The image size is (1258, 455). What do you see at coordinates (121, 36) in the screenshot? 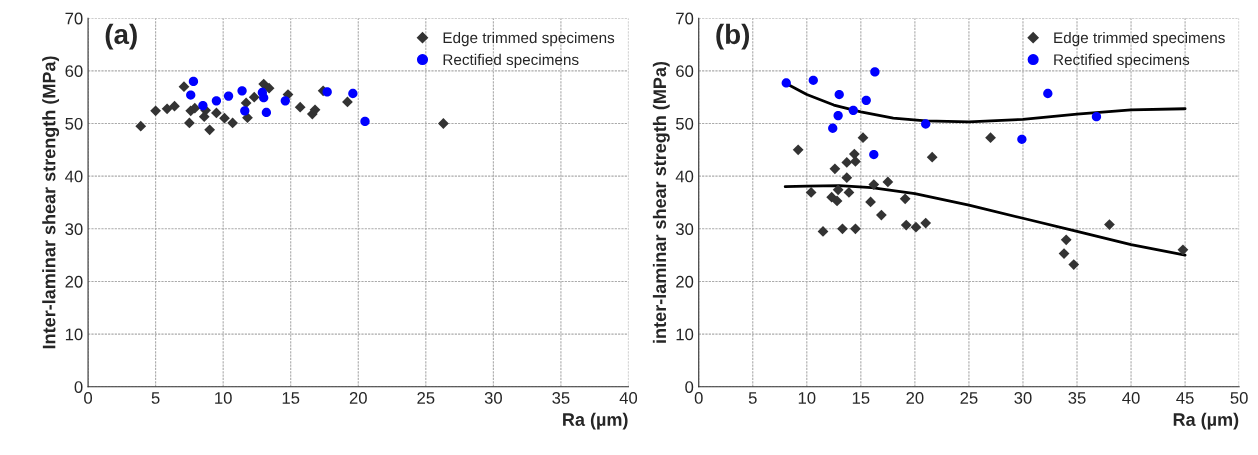
I see `chart-title: (a)` at bounding box center [121, 36].